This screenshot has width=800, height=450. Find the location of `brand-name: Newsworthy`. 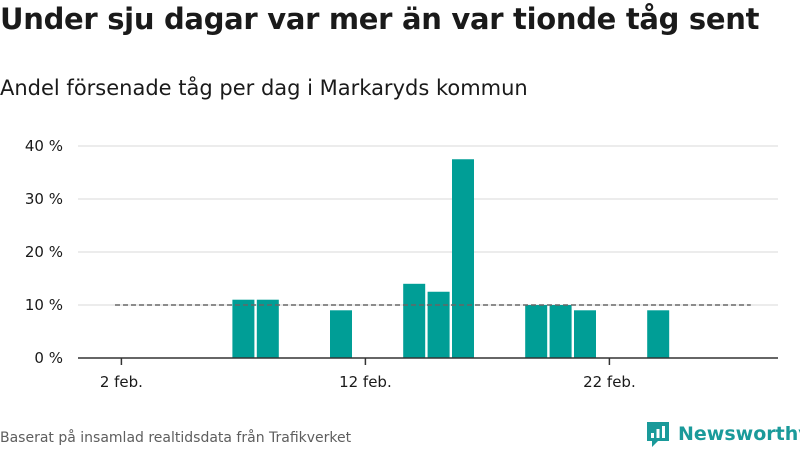

brand-name: Newsworthy is located at coordinates (739, 434).